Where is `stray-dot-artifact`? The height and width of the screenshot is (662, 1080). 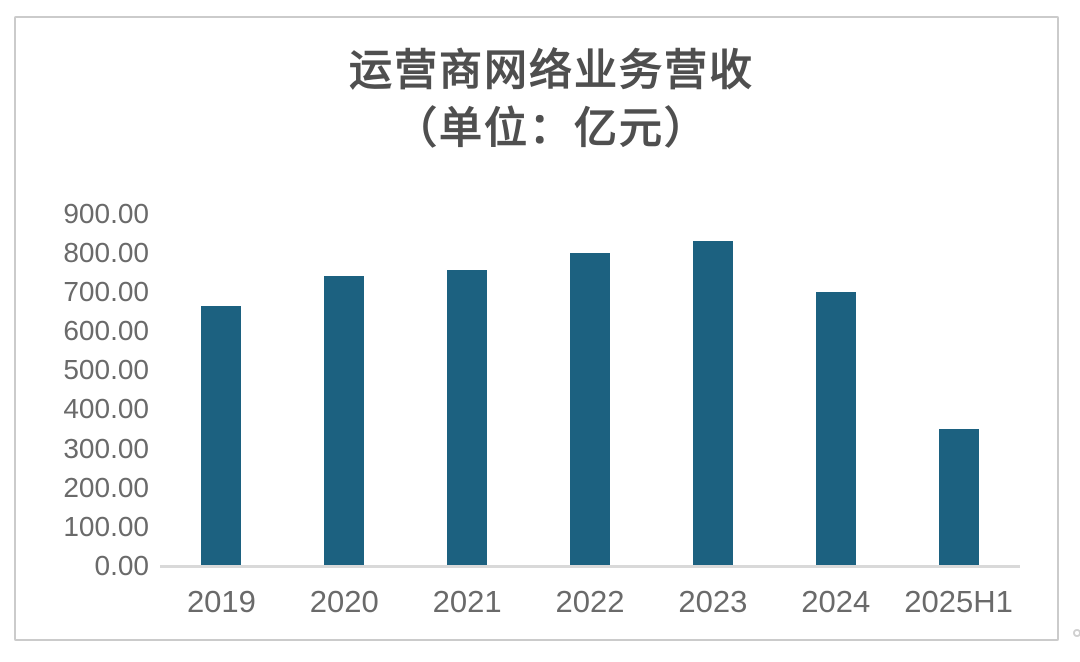
stray-dot-artifact is located at coordinates (1076, 633).